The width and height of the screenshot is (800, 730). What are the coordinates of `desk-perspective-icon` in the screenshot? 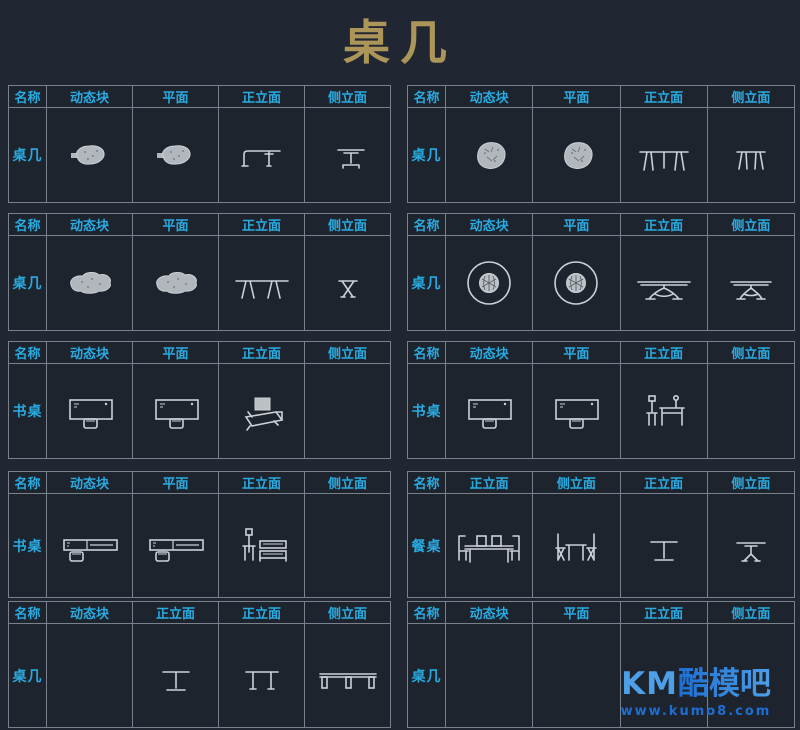 It's located at (262, 411).